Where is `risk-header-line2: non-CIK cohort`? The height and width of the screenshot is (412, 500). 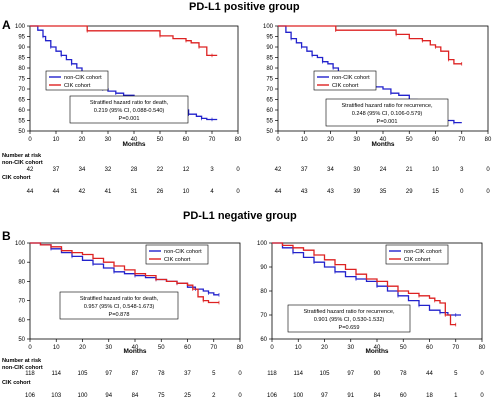
risk-header-line2: non-CIK cohort is located at coordinates (22, 368).